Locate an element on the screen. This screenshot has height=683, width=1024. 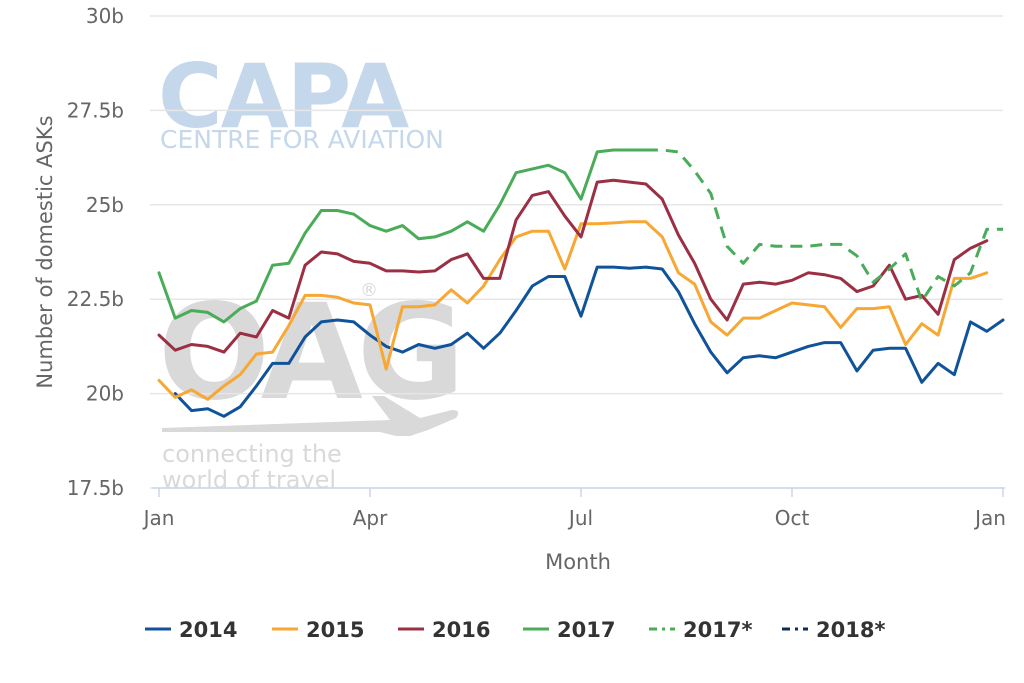
legend-item-2016: 2016 is located at coordinates (444, 630).